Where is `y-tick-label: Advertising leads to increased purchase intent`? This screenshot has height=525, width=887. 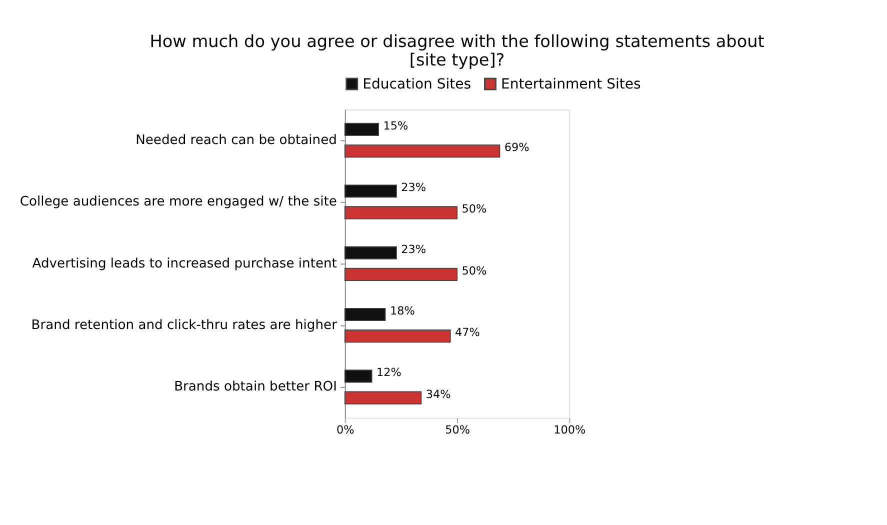 y-tick-label: Advertising leads to increased purchase intent is located at coordinates (184, 264).